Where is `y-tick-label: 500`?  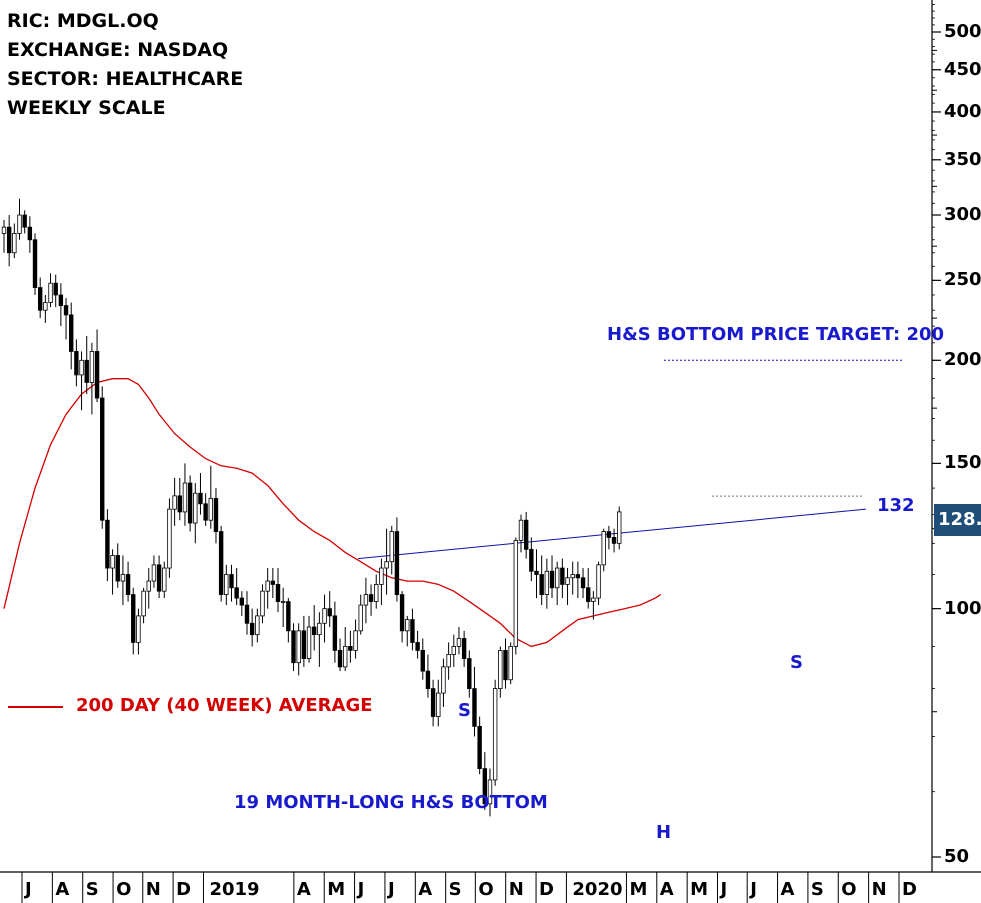 y-tick-label: 500 is located at coordinates (962, 31).